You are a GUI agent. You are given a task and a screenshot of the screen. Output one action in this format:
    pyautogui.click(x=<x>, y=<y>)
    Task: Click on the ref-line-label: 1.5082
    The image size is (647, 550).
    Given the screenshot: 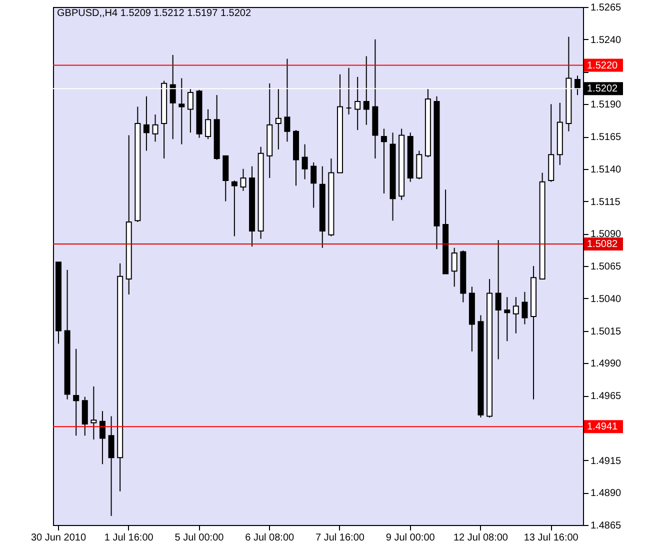 What is the action you would take?
    pyautogui.click(x=602, y=244)
    